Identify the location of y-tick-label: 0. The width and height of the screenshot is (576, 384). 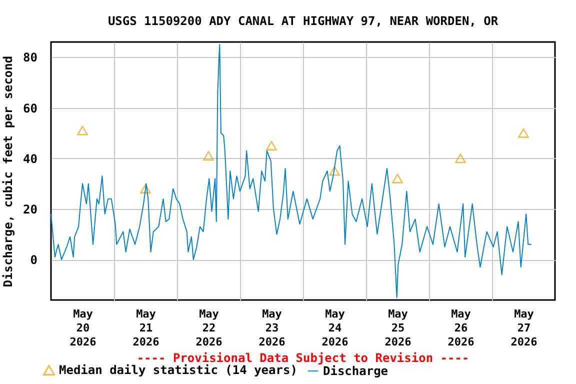
(34, 260).